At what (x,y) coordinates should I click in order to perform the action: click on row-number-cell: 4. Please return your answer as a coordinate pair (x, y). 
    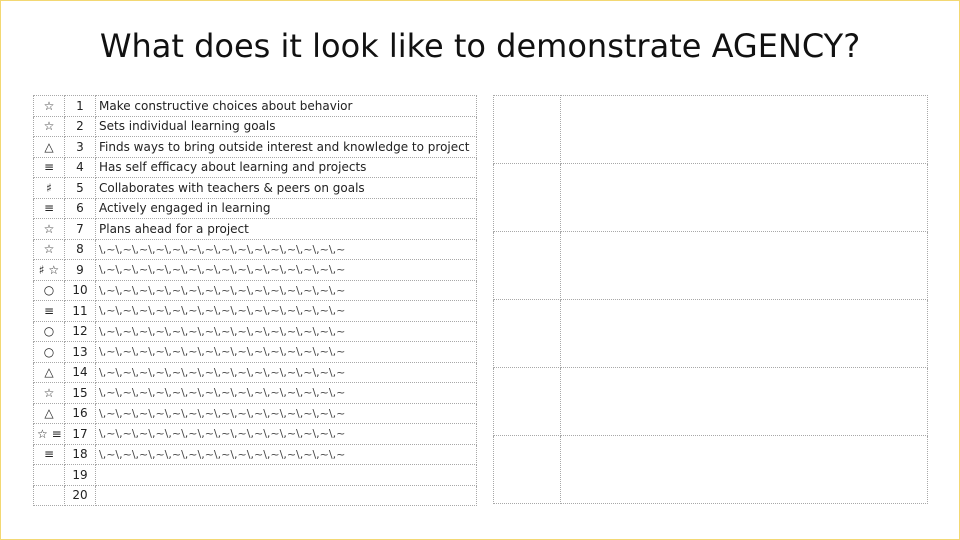
    Looking at the image, I should click on (80, 167).